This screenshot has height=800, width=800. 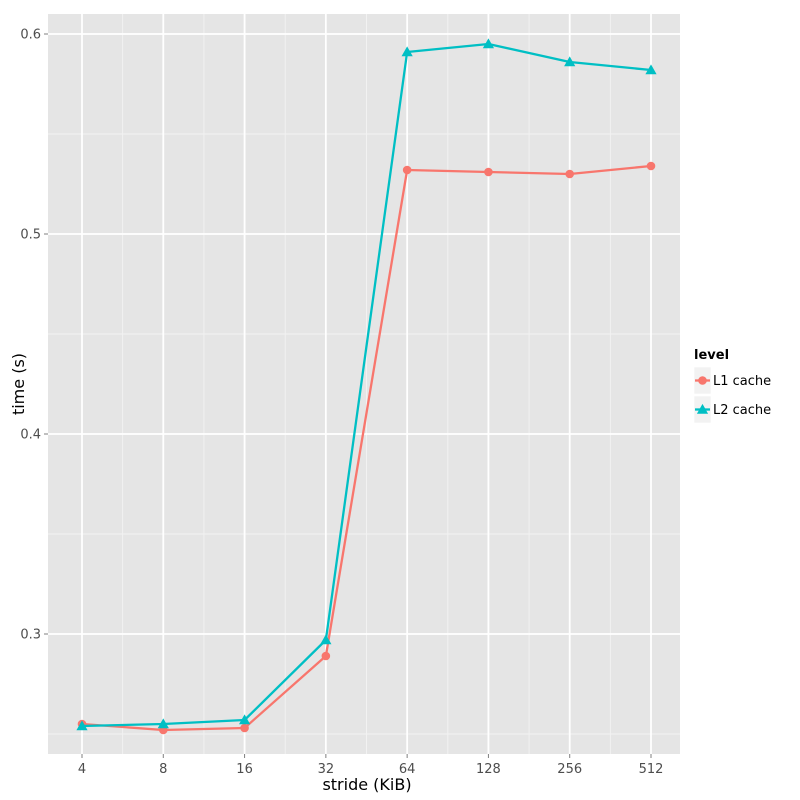 I want to click on legend-label: L1 cache, so click(x=742, y=381).